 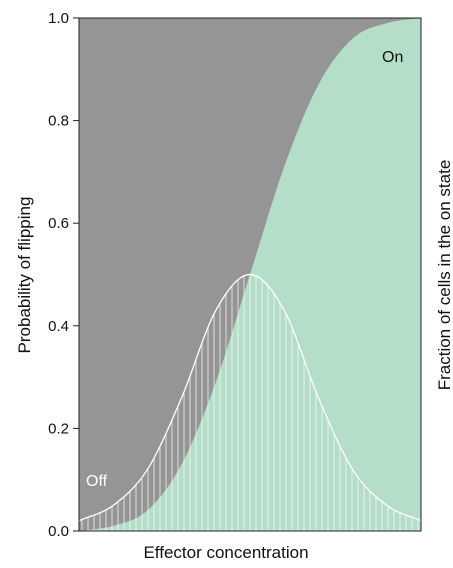 I want to click on y-axis-title: Probability of flipping, so click(x=24, y=275).